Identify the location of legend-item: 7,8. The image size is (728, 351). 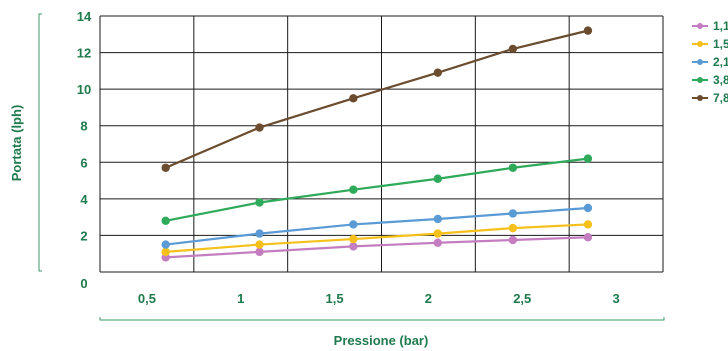
(710, 98).